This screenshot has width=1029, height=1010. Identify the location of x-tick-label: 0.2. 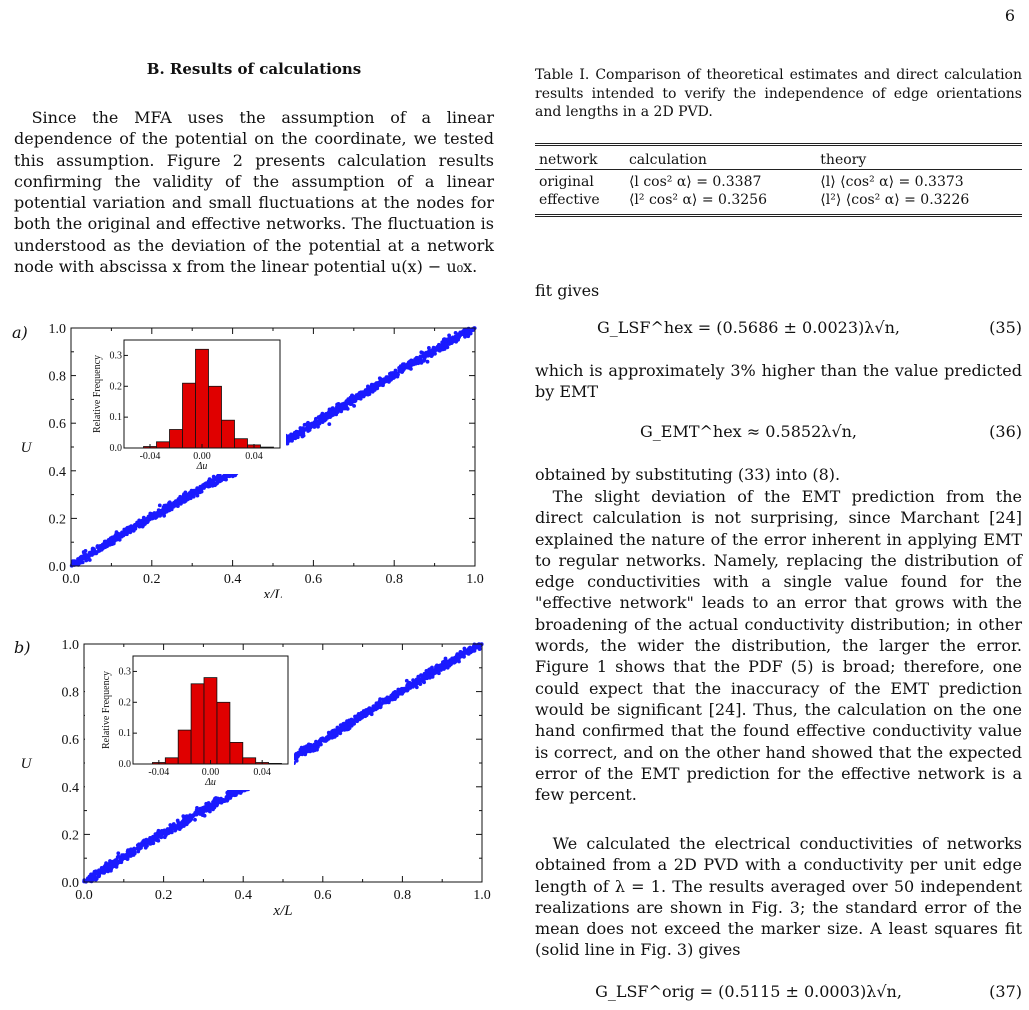
(152, 579).